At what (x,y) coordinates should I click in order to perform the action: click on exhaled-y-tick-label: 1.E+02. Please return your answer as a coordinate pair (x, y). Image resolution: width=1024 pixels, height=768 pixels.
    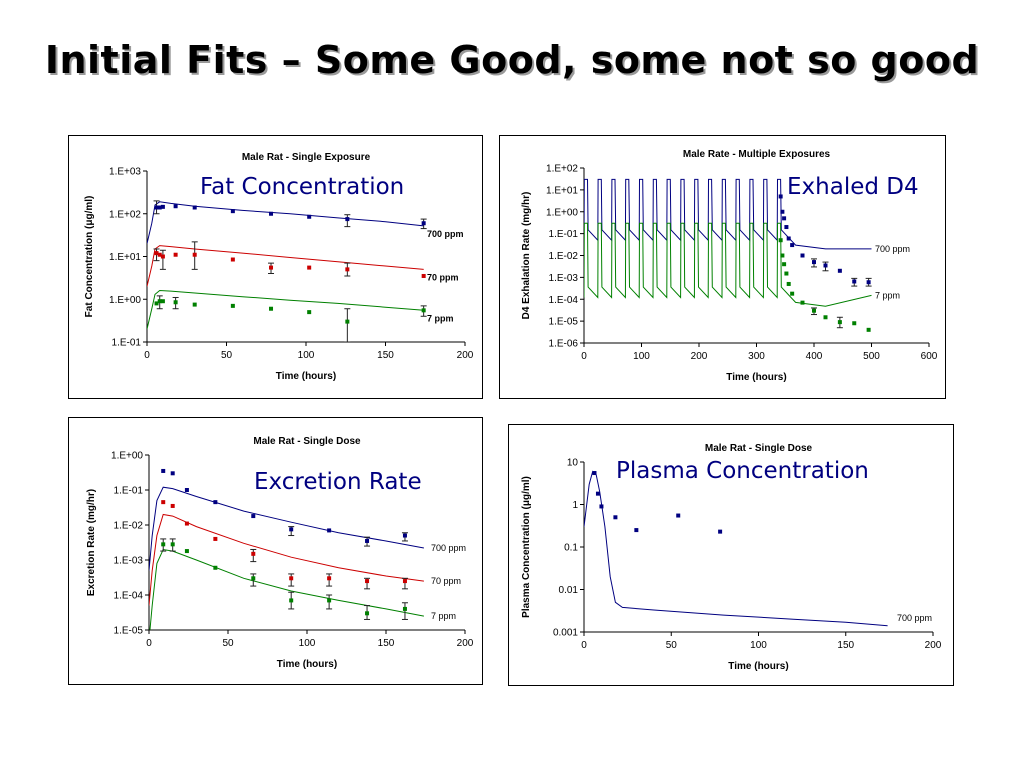
    Looking at the image, I should click on (562, 169).